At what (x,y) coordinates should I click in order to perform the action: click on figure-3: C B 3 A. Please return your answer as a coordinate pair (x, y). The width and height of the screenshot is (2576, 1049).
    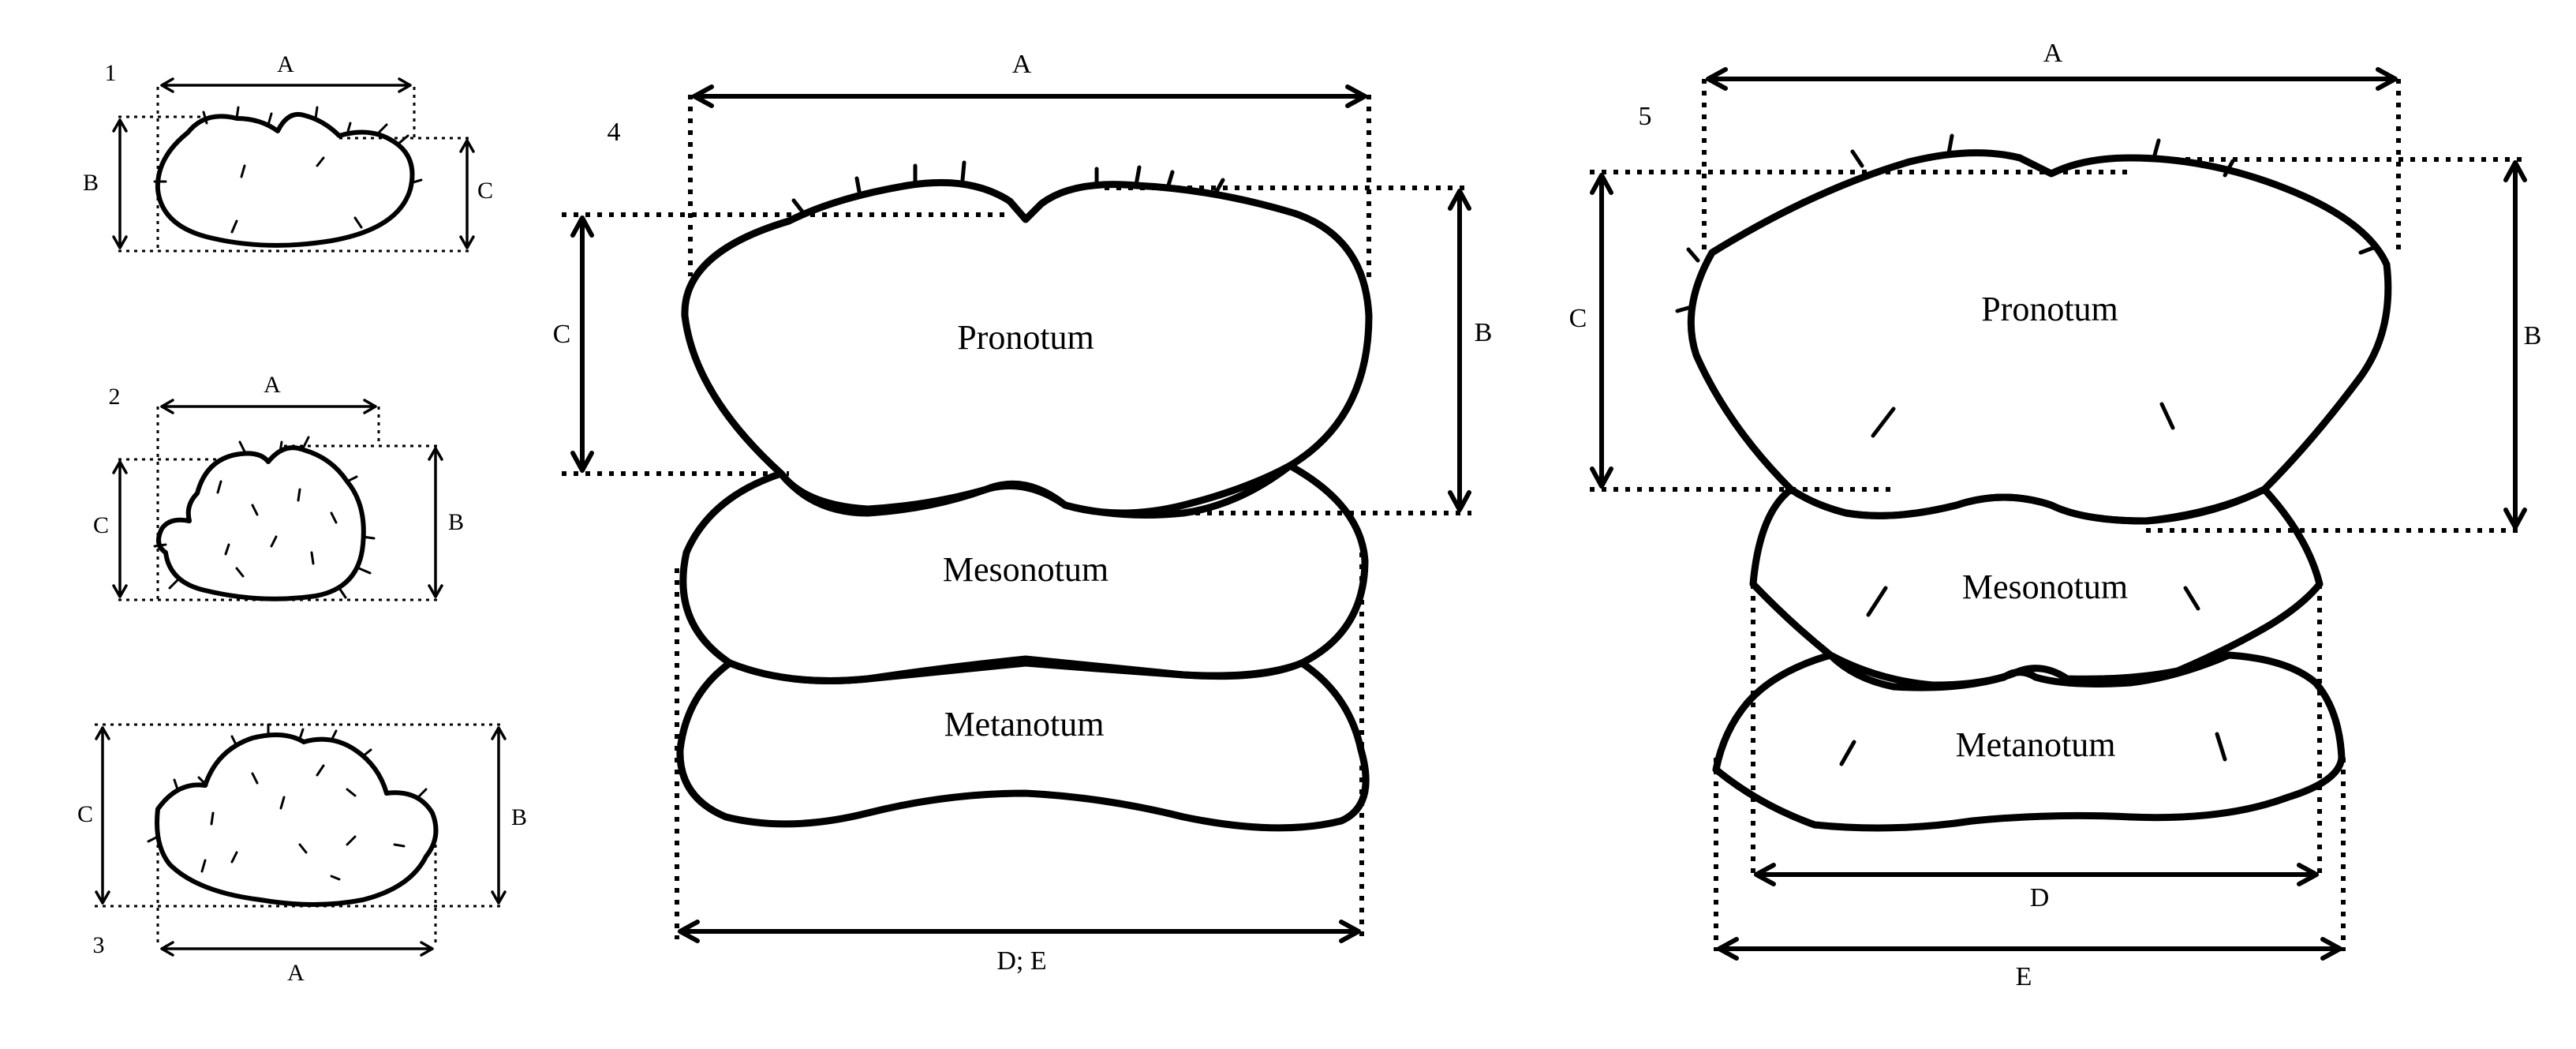
    Looking at the image, I should click on (302, 854).